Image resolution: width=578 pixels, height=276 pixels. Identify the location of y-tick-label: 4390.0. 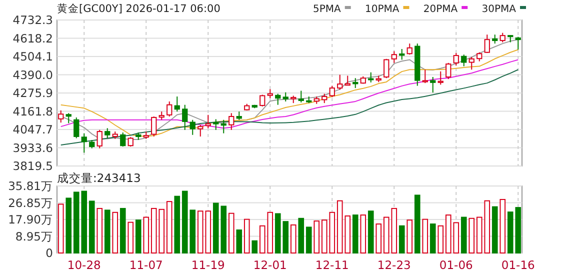
(32, 75).